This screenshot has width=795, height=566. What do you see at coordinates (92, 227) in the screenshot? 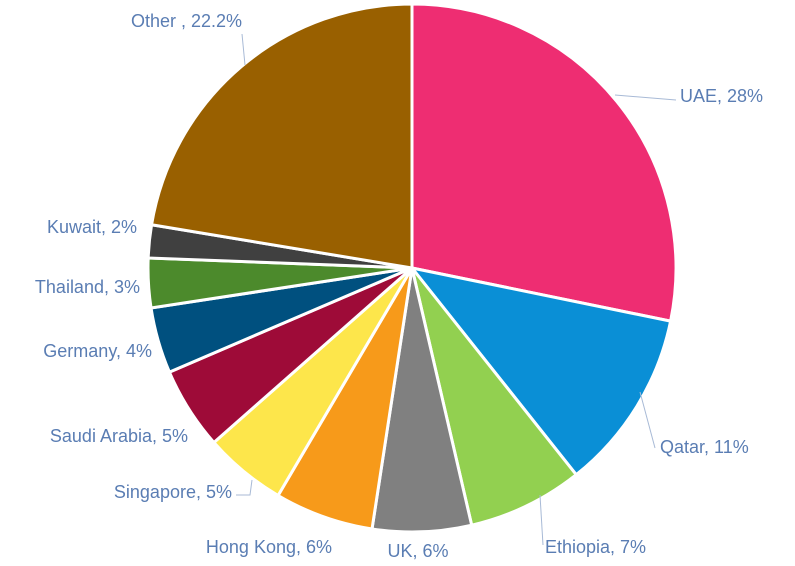
I see `data-label: Kuwait, 2%` at bounding box center [92, 227].